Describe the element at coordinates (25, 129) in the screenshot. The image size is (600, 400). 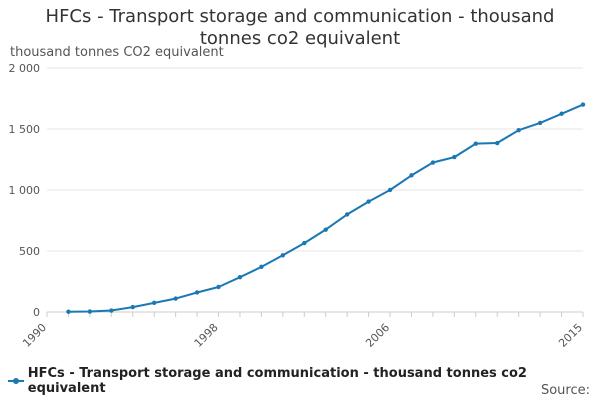
I see `y-tick-label: 1 500` at that location.